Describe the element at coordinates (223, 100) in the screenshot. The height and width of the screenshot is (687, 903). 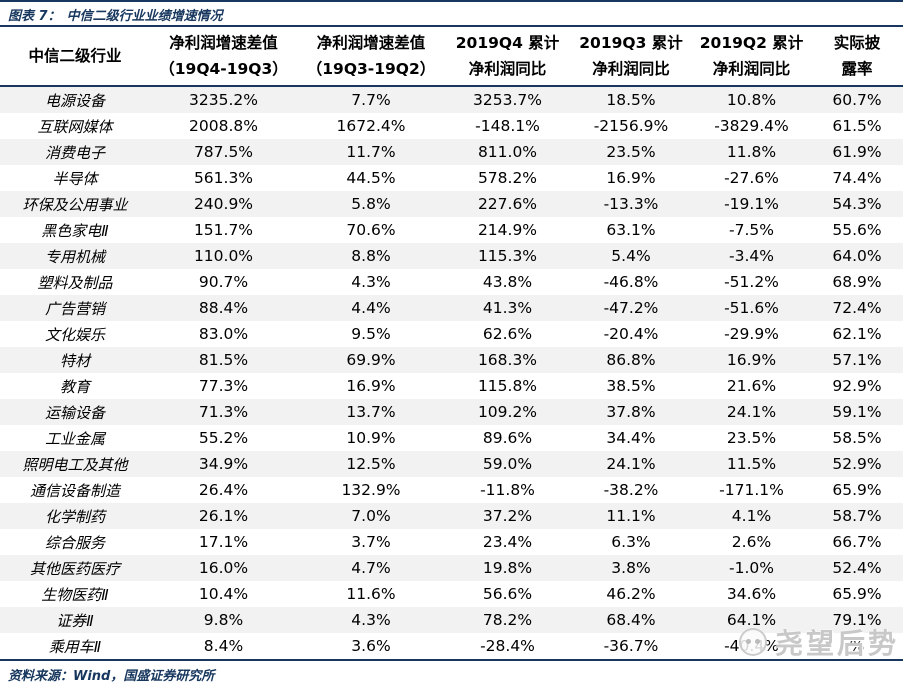
I see `cell-value: 3235.2%` at that location.